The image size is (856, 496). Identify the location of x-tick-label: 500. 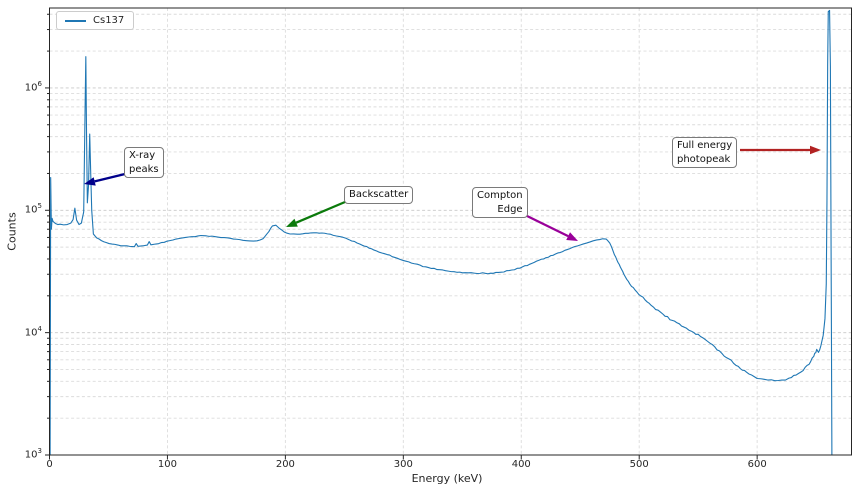
(639, 464).